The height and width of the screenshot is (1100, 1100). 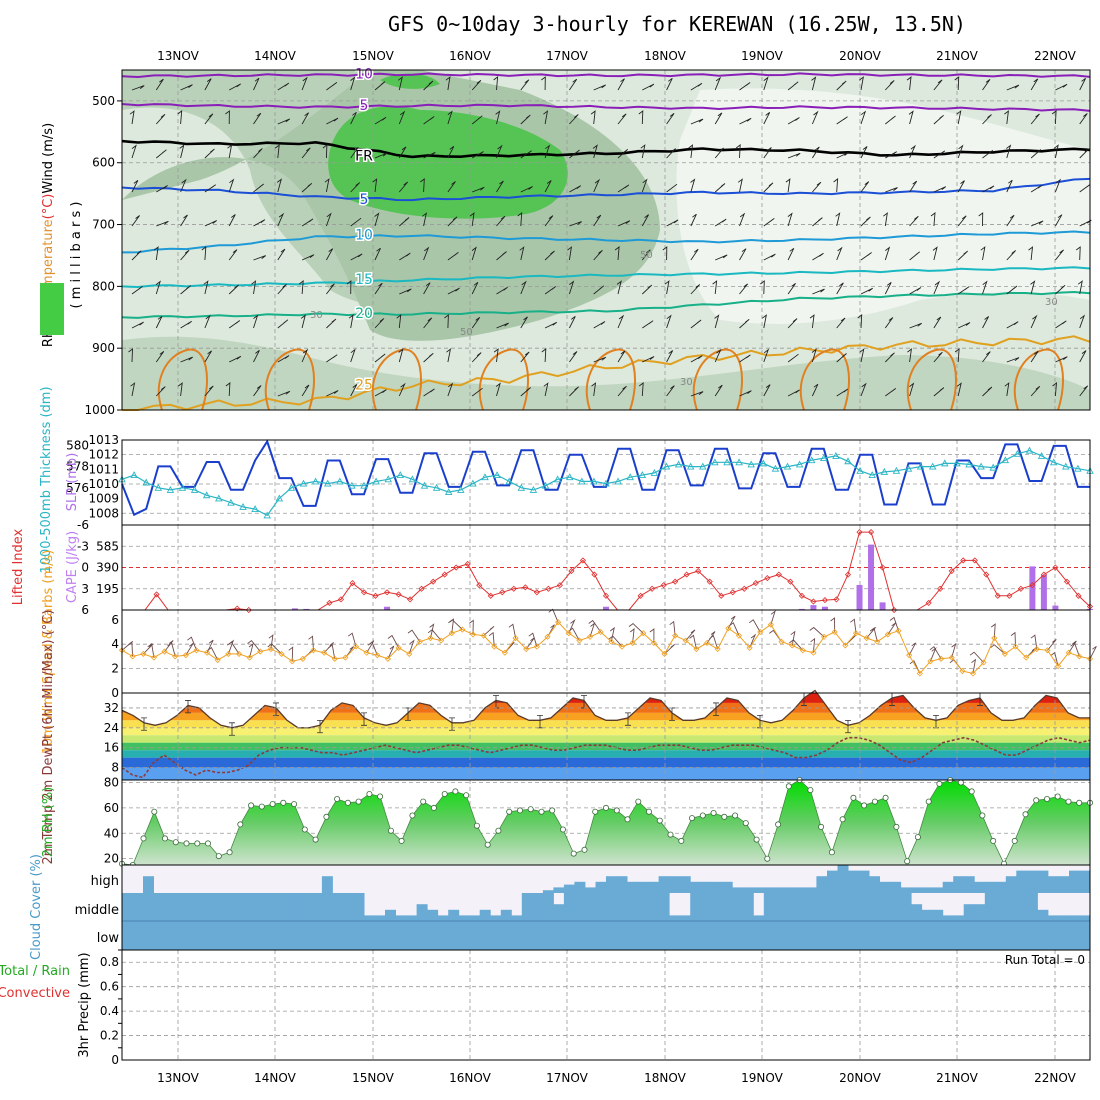 What do you see at coordinates (364, 236) in the screenshot?
I see `isotherm-label: 10` at bounding box center [364, 236].